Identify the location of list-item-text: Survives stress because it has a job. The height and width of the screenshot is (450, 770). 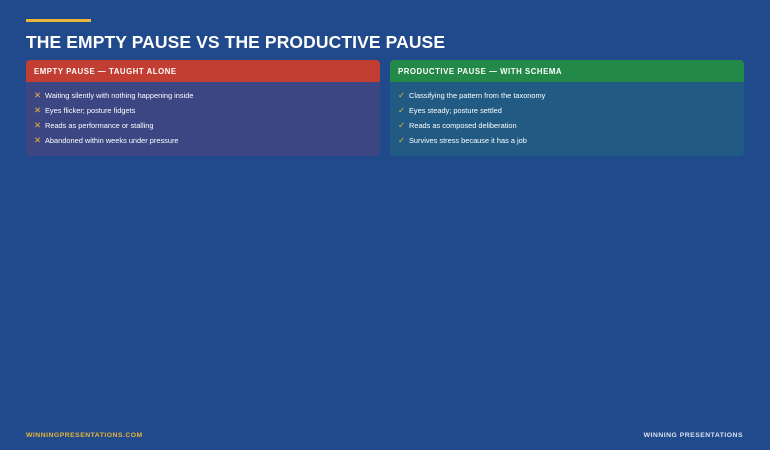
(468, 140).